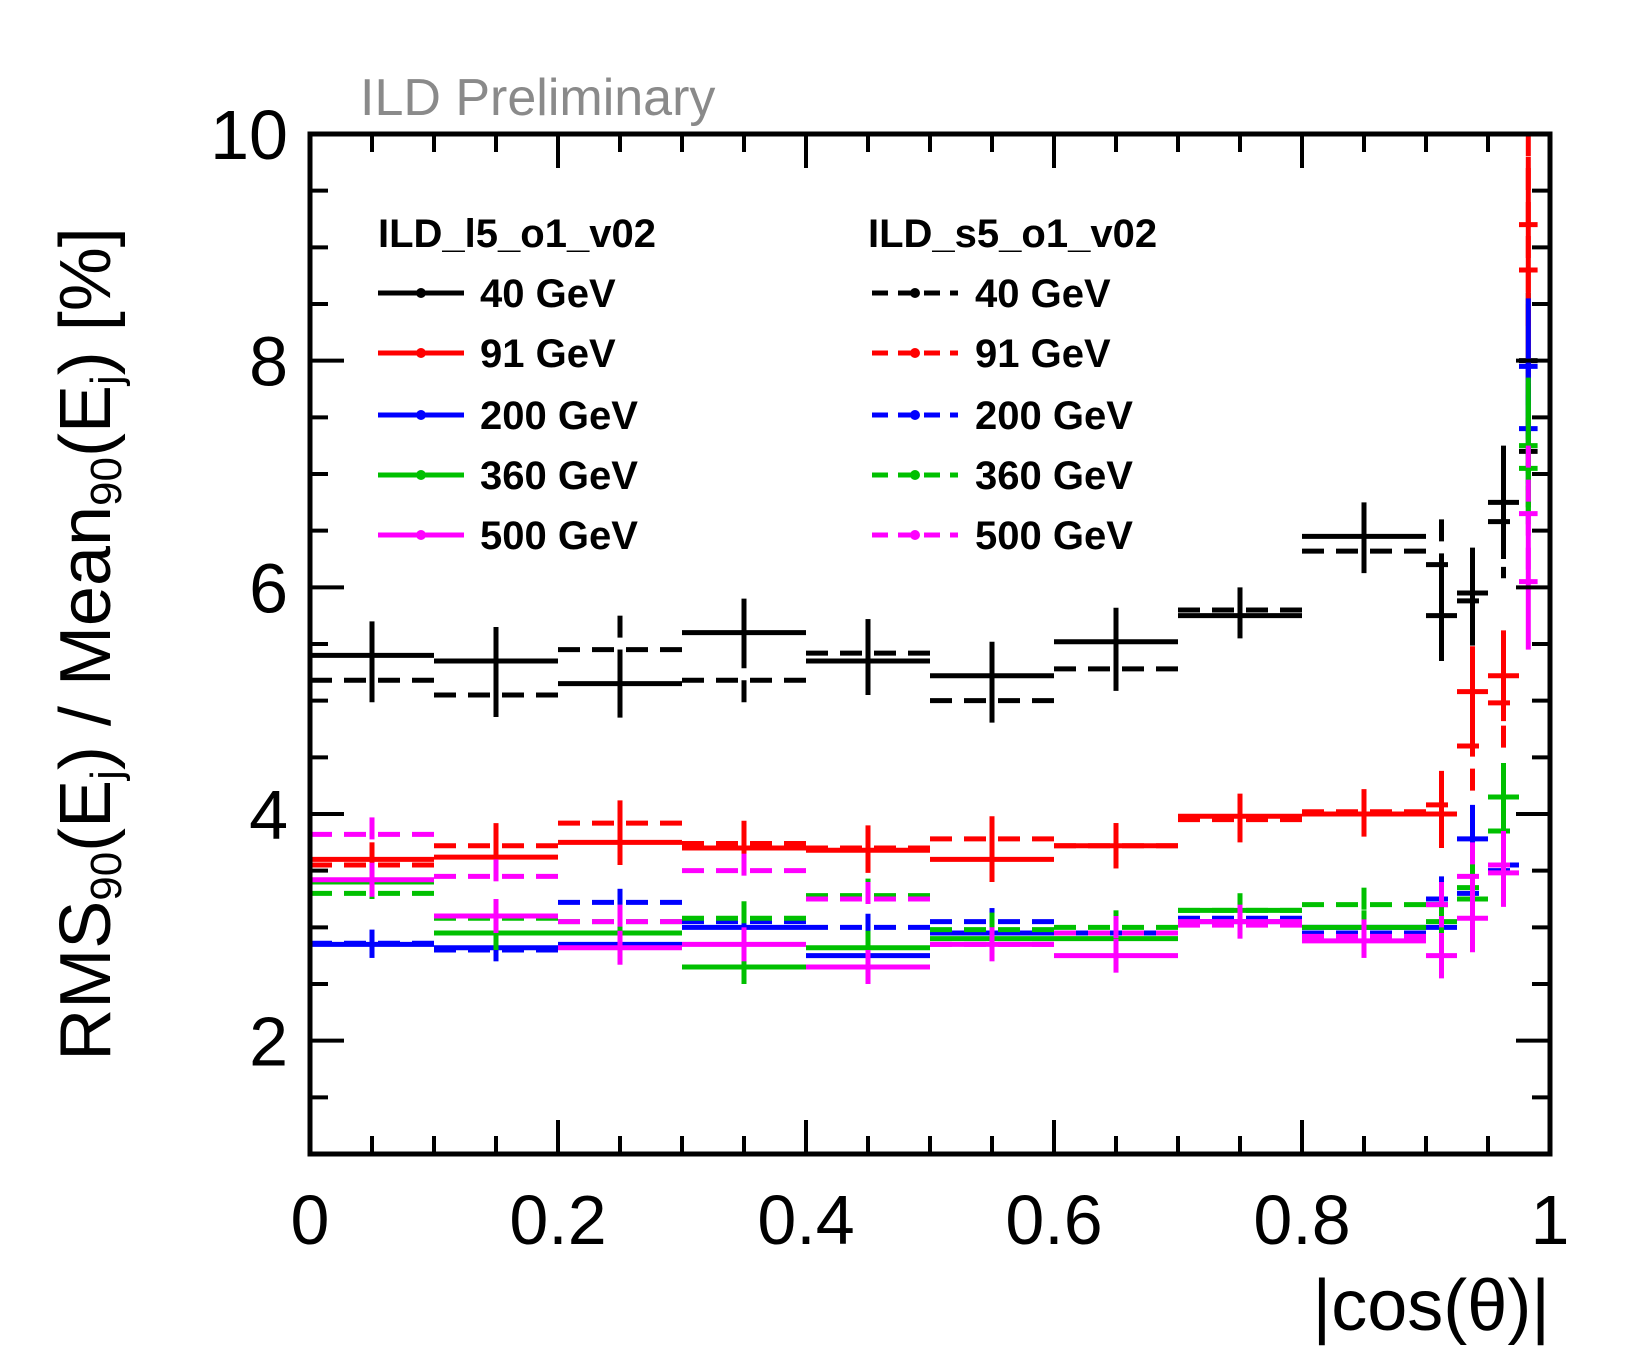 The height and width of the screenshot is (1368, 1632). I want to click on x-tick-label: 1, so click(1550, 1220).